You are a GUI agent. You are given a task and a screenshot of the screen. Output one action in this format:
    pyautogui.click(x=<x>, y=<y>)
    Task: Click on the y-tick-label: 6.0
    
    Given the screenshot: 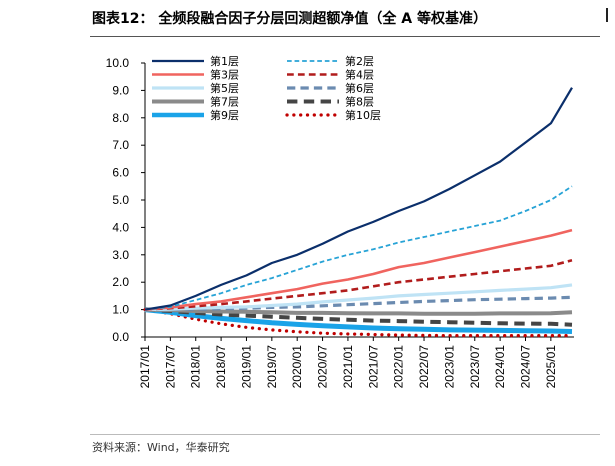 What is the action you would take?
    pyautogui.click(x=120, y=173)
    